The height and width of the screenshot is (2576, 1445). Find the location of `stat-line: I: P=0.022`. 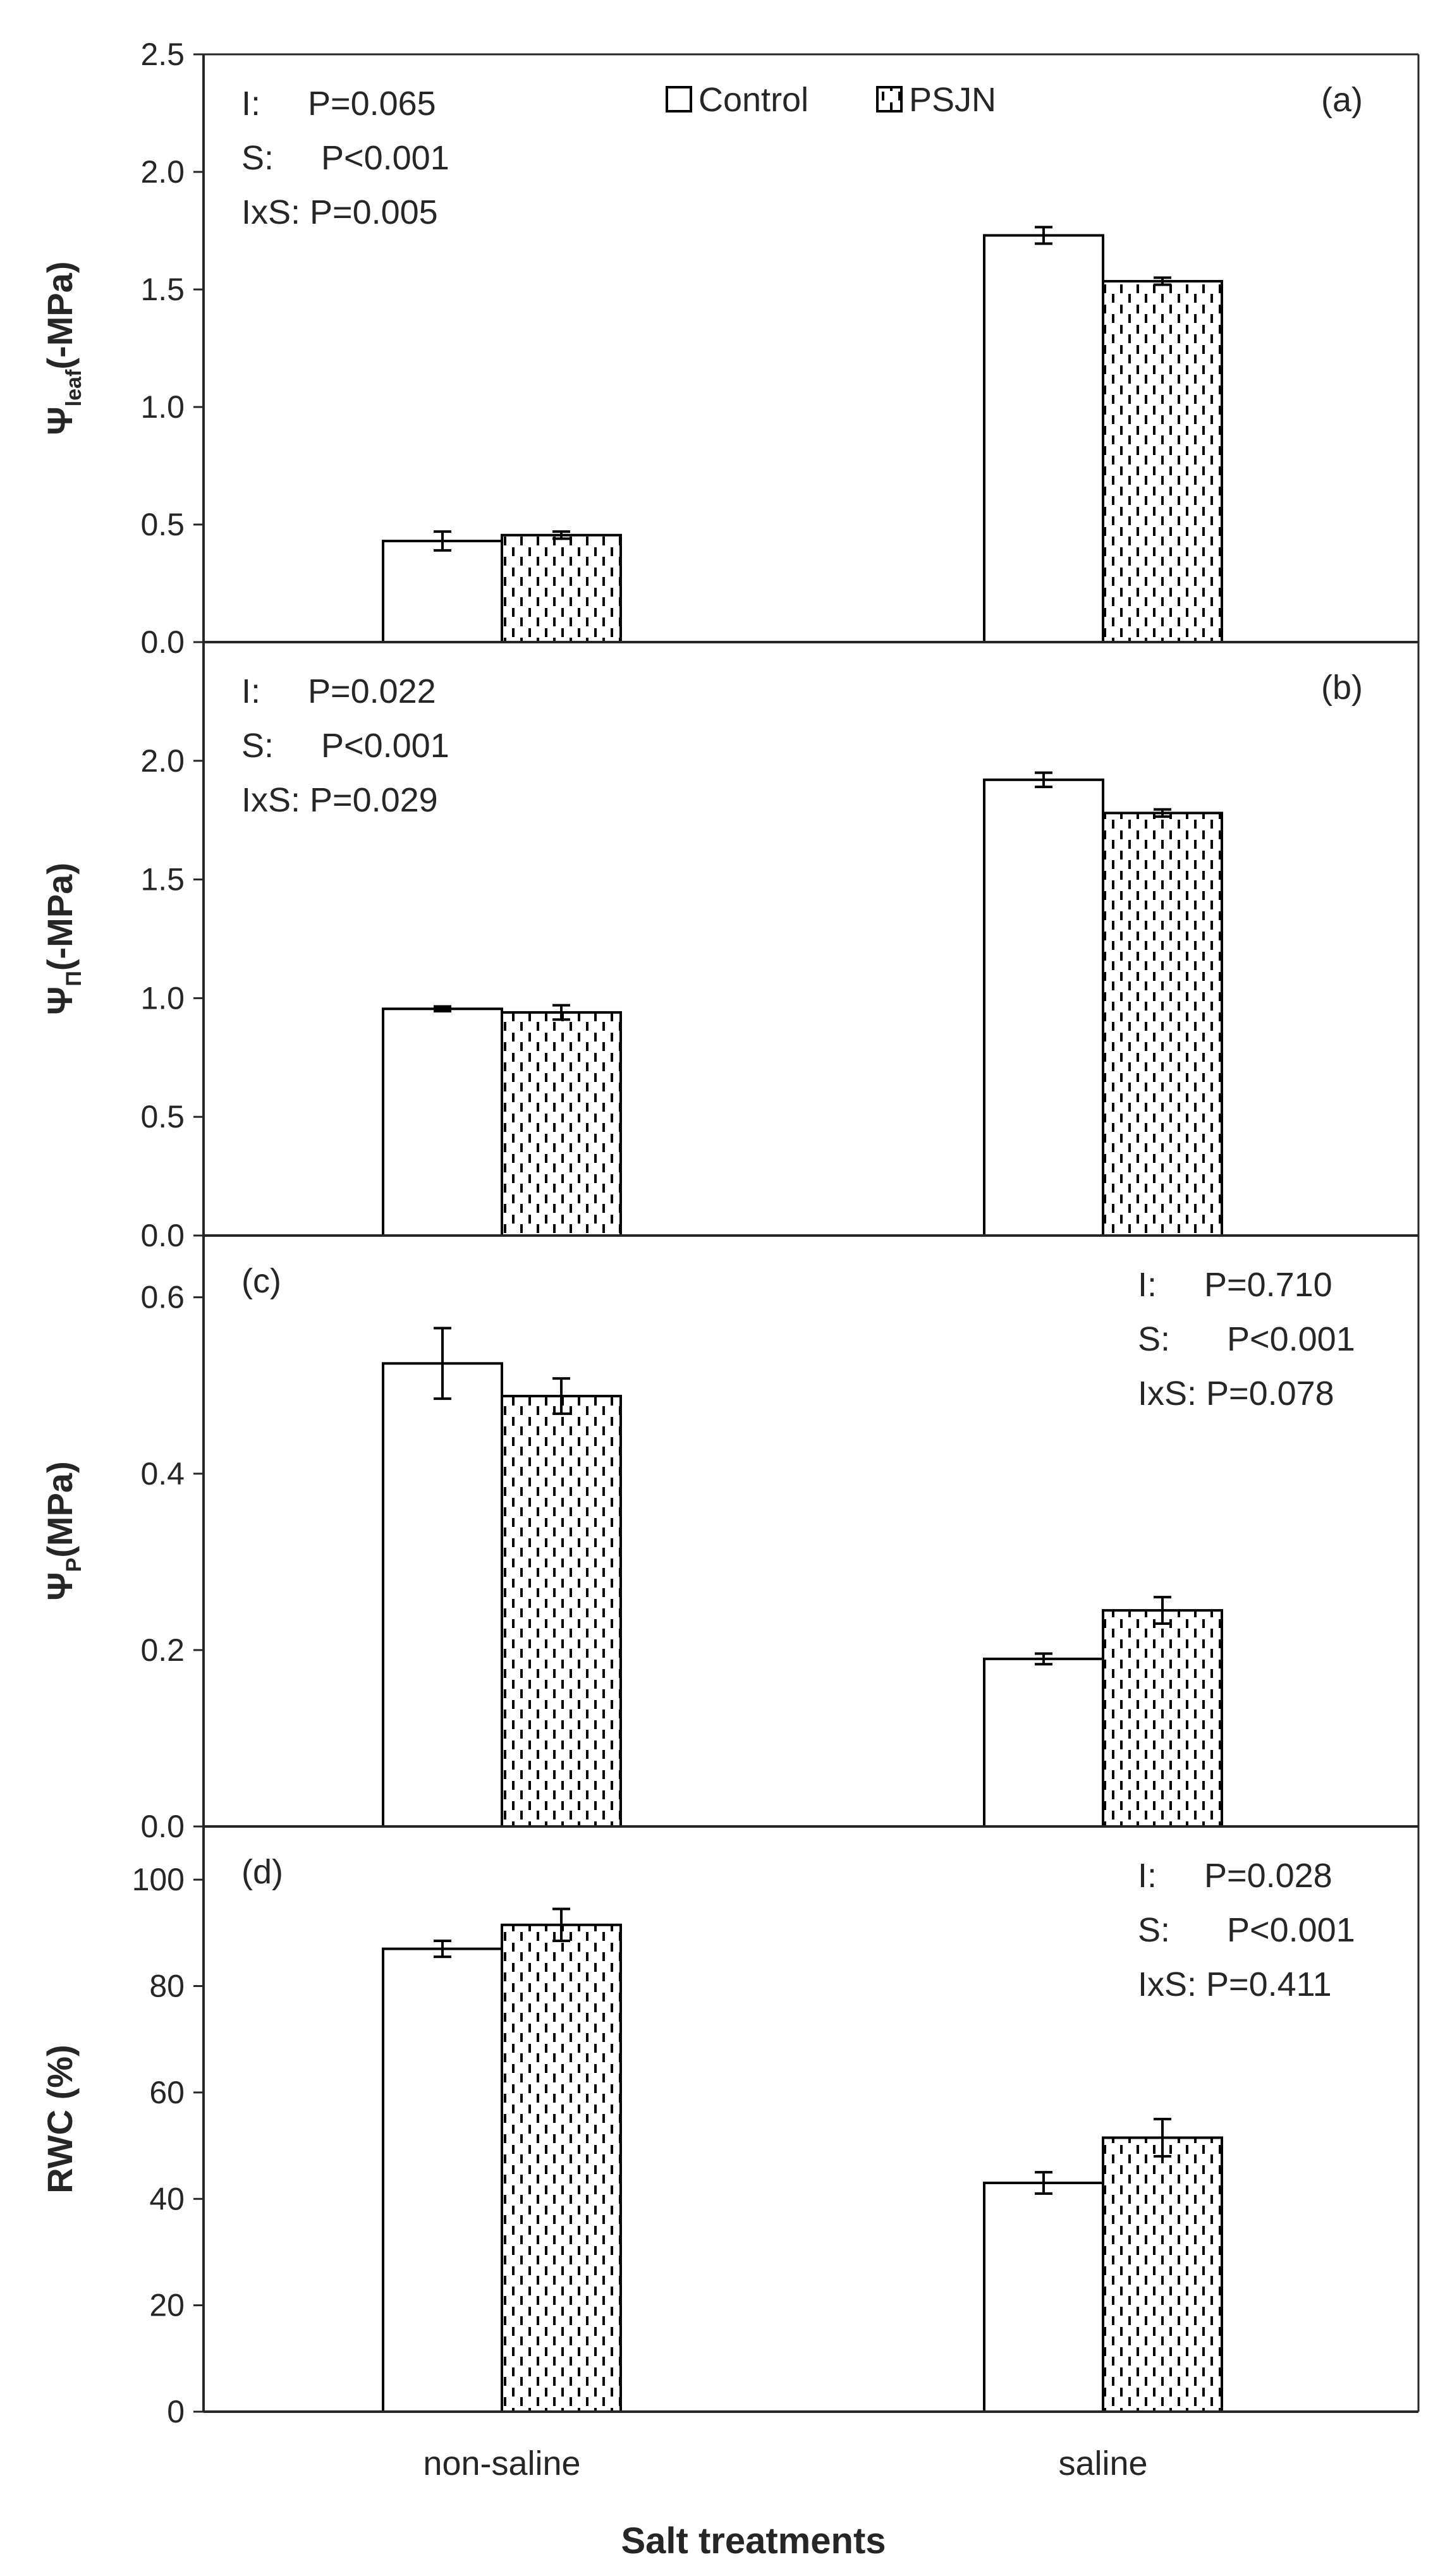

stat-line: I: P=0.022 is located at coordinates (338, 691).